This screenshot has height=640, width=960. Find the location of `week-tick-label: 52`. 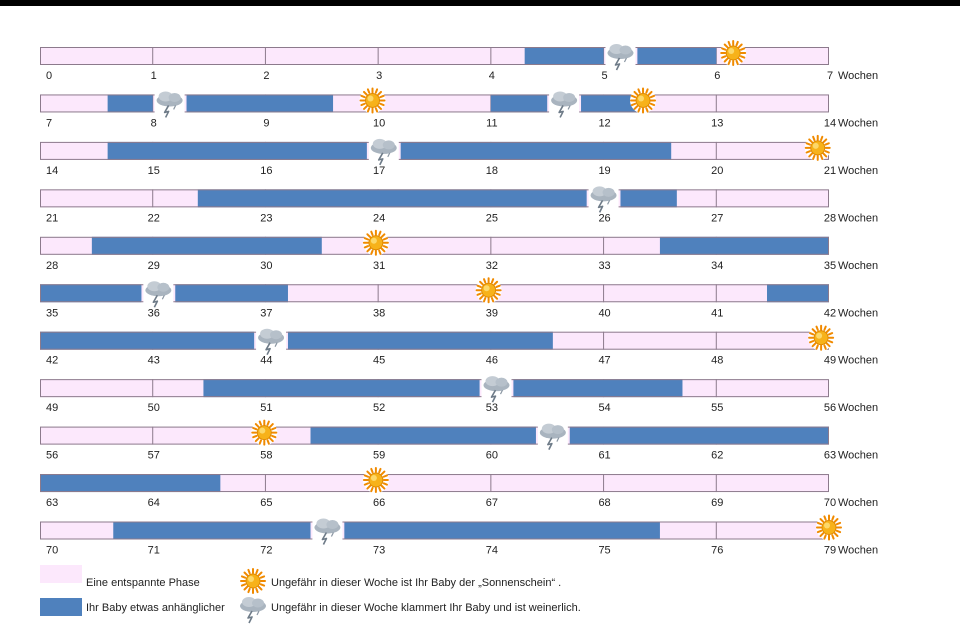

week-tick-label: 52 is located at coordinates (379, 408).